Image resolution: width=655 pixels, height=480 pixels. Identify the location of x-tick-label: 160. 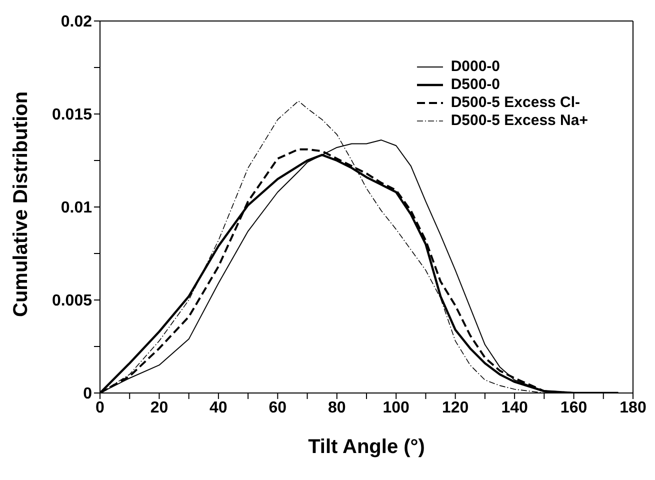
(574, 407).